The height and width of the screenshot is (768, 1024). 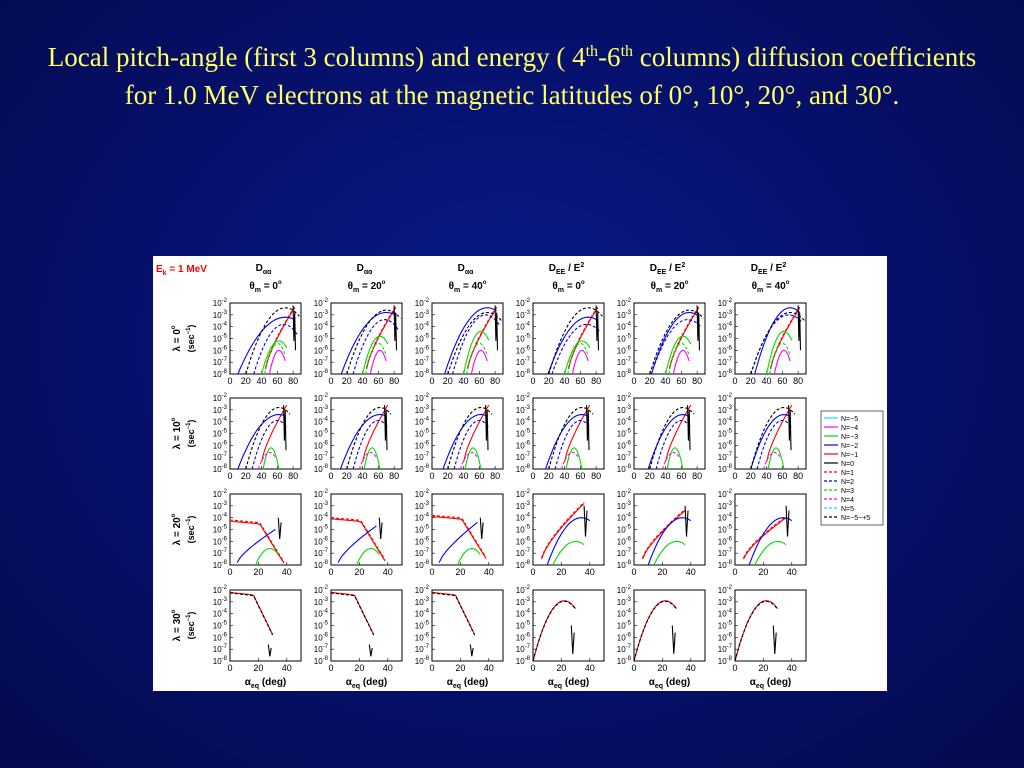 I want to click on column-header-quantity: Dαα, so click(x=365, y=269).